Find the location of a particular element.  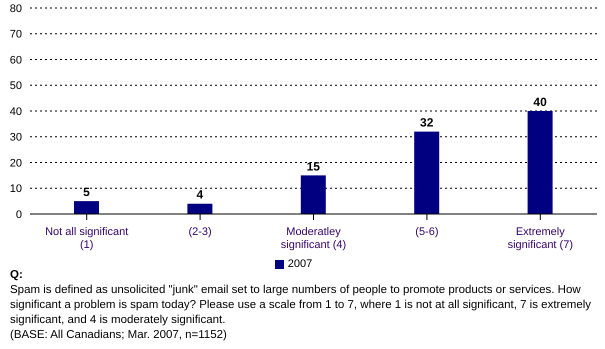

x-tick-label: Not all significant (1) is located at coordinates (86, 238).